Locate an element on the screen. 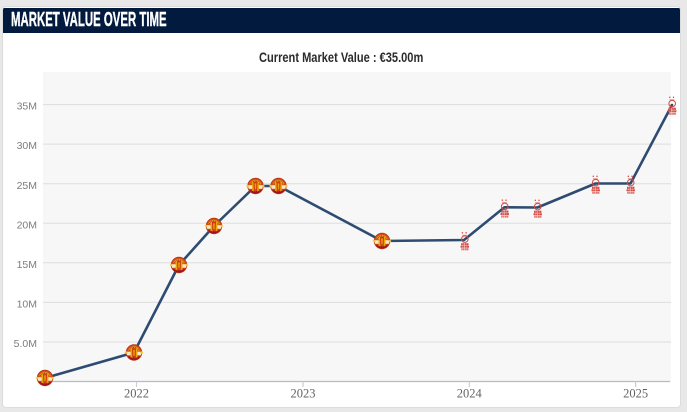 Image resolution: width=687 pixels, height=412 pixels. svg-text: 10M is located at coordinates (27, 305).